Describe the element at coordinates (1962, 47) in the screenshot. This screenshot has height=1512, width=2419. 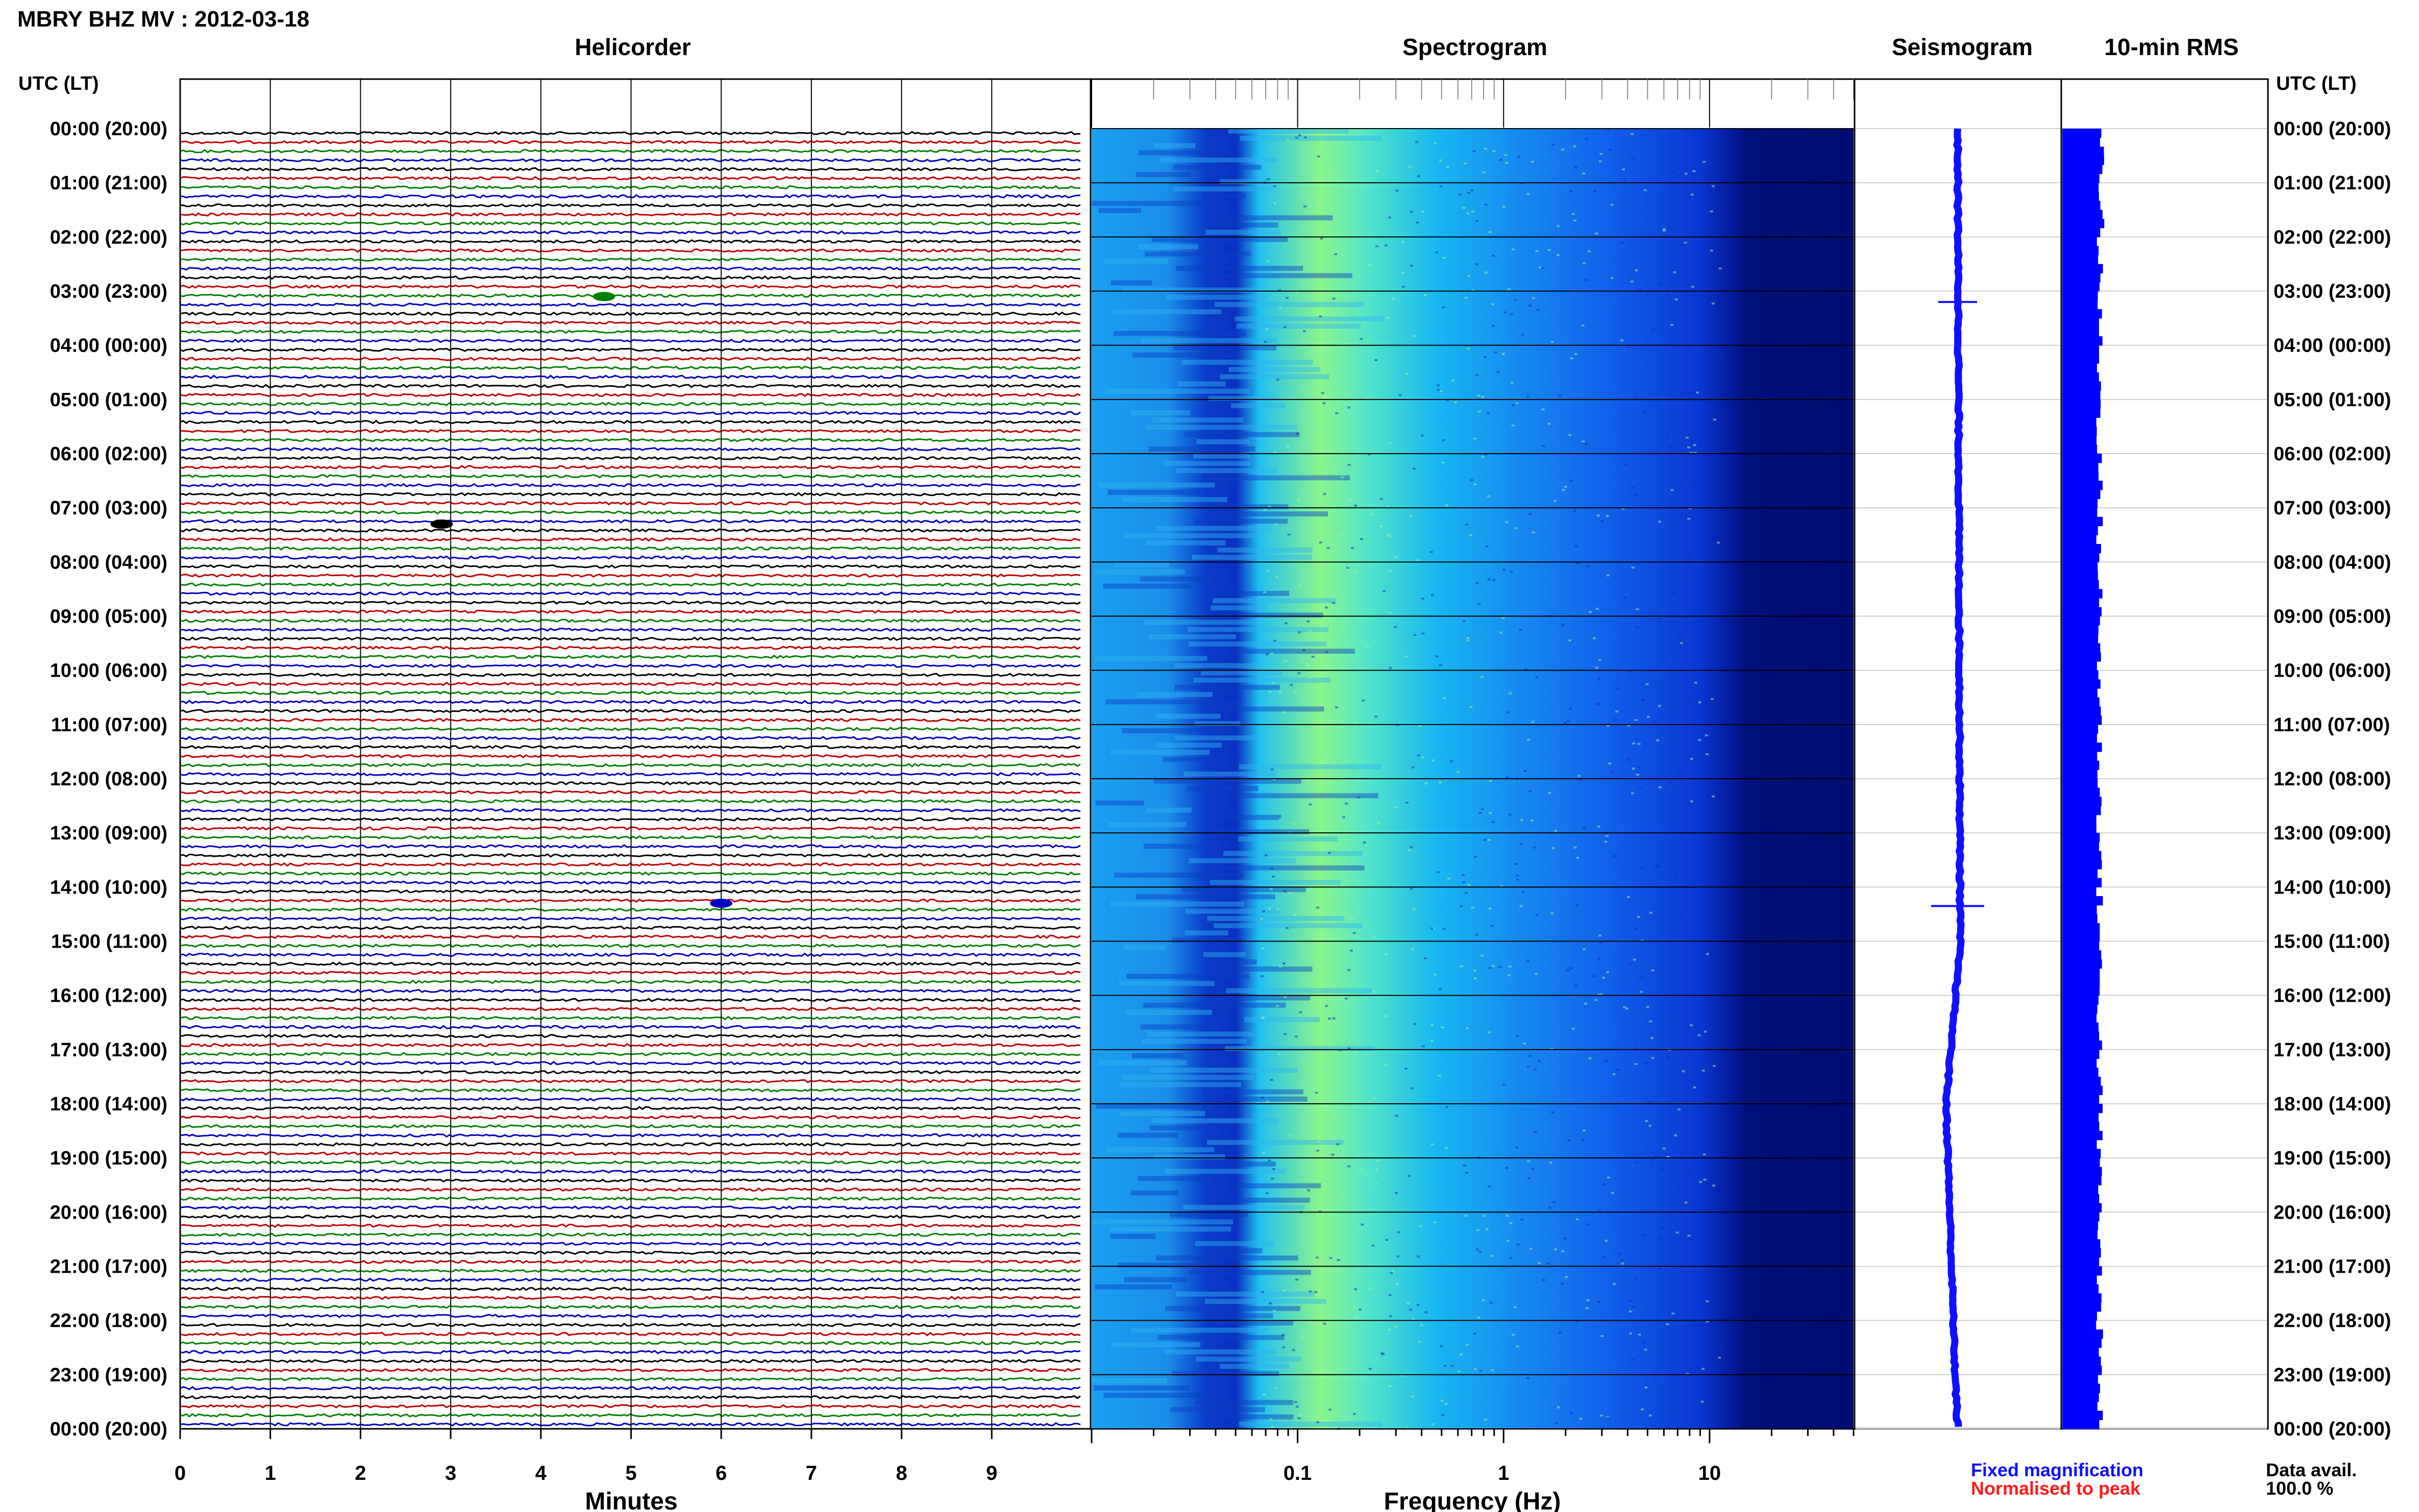
I see `seismogram-title: Seismogram` at that location.